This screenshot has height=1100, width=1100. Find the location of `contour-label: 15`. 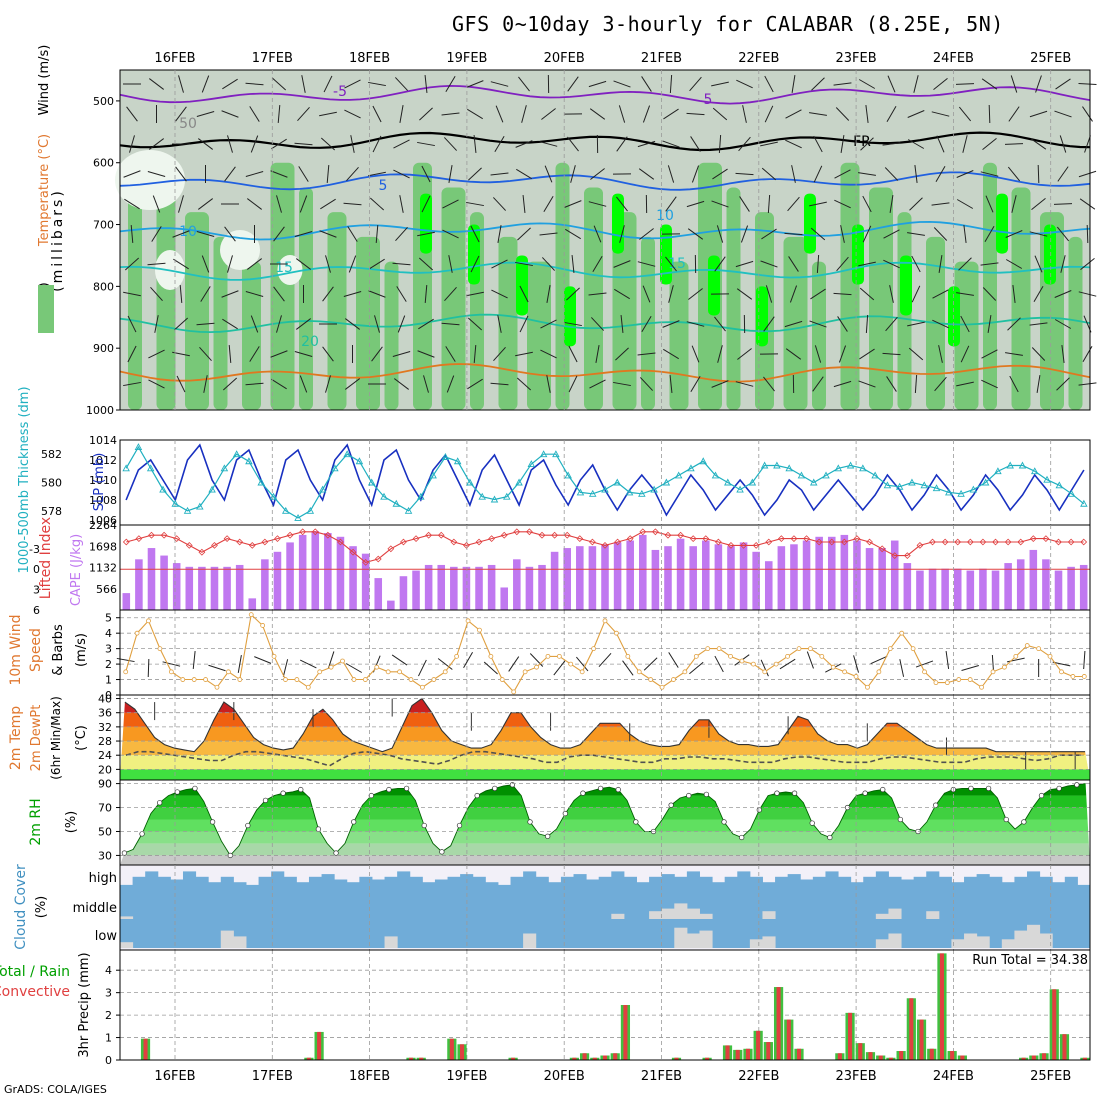

contour-label: 15 is located at coordinates (677, 264).